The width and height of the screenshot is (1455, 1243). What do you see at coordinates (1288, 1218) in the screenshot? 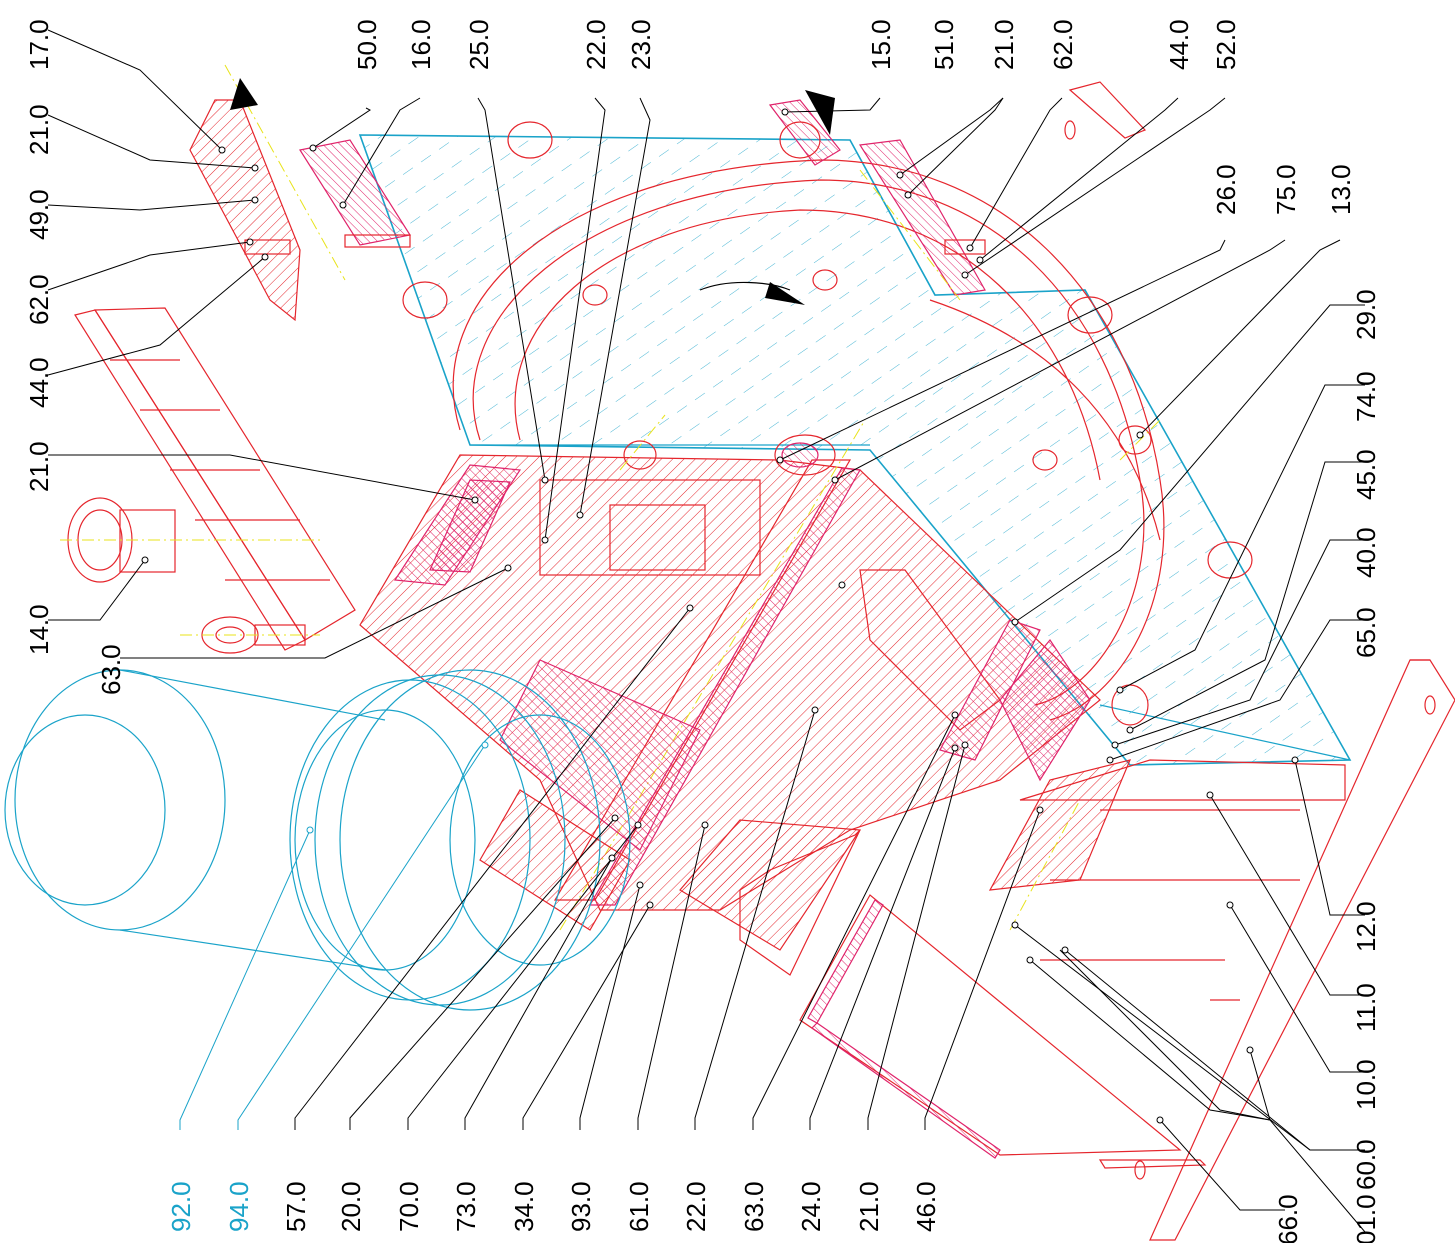
I see `label-right-66: 66.0` at bounding box center [1288, 1218].